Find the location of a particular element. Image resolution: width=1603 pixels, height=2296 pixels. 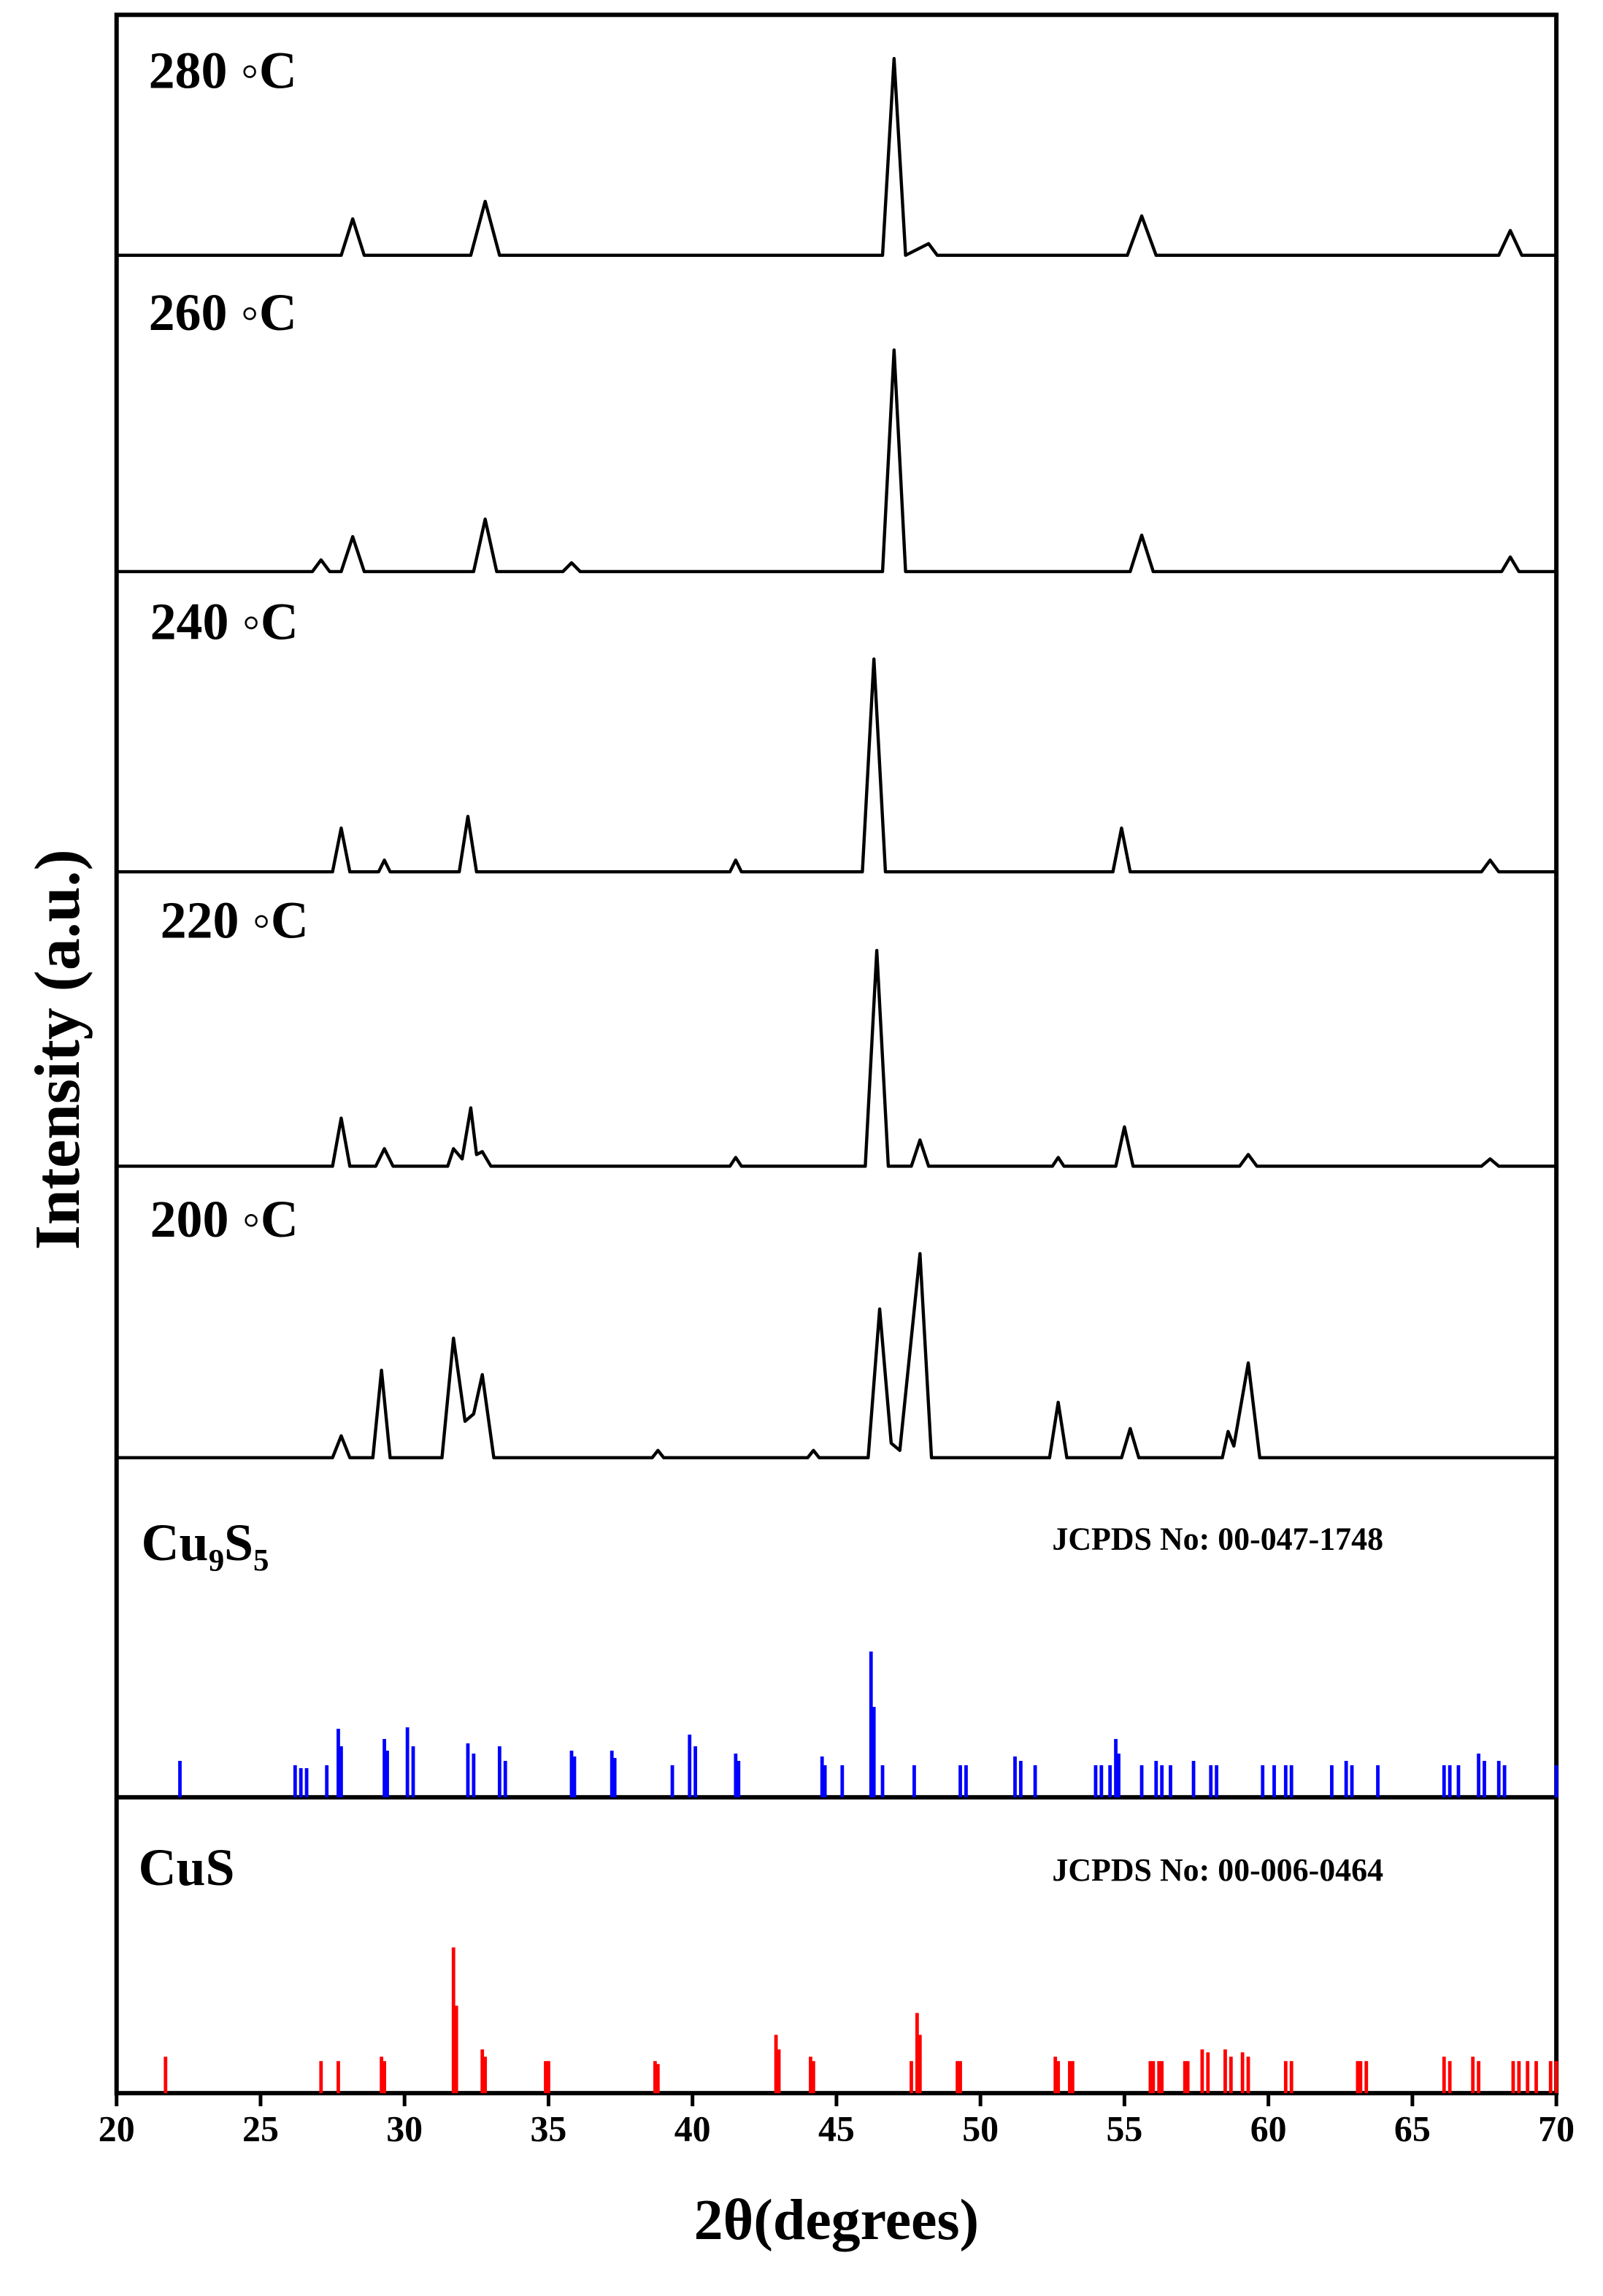

x-tick-label: 25 is located at coordinates (260, 2128).